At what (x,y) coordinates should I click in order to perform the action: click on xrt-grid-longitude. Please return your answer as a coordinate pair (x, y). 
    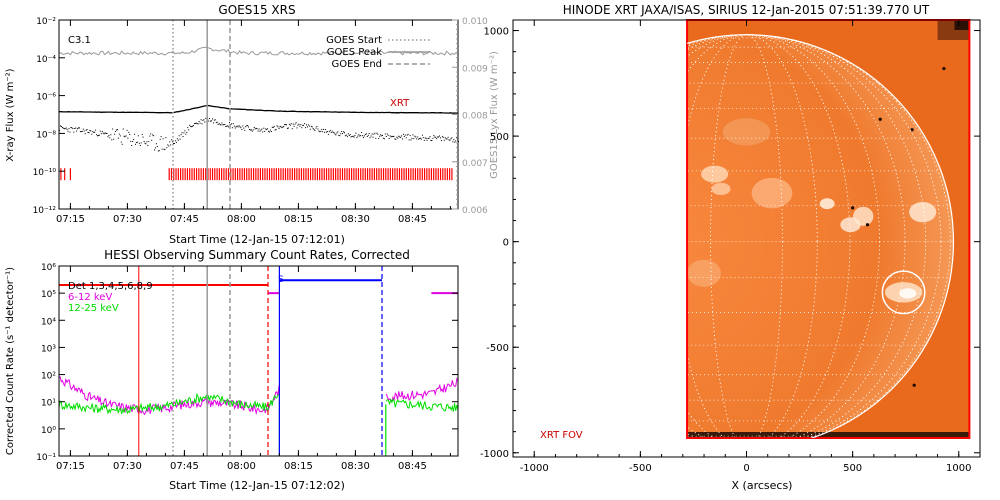
    Looking at the image, I should click on (752, 236).